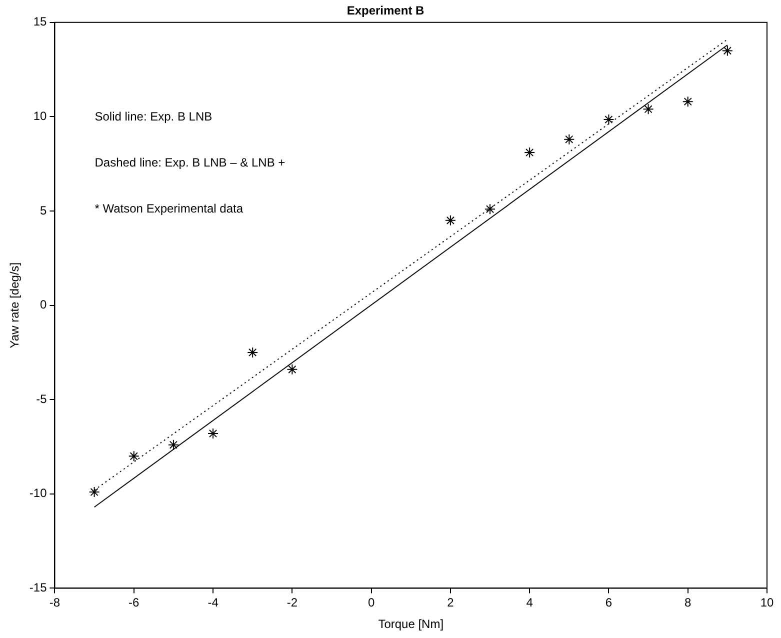  What do you see at coordinates (15, 305) in the screenshot?
I see `y-axis-title: Yaw rate [deg/s]` at bounding box center [15, 305].